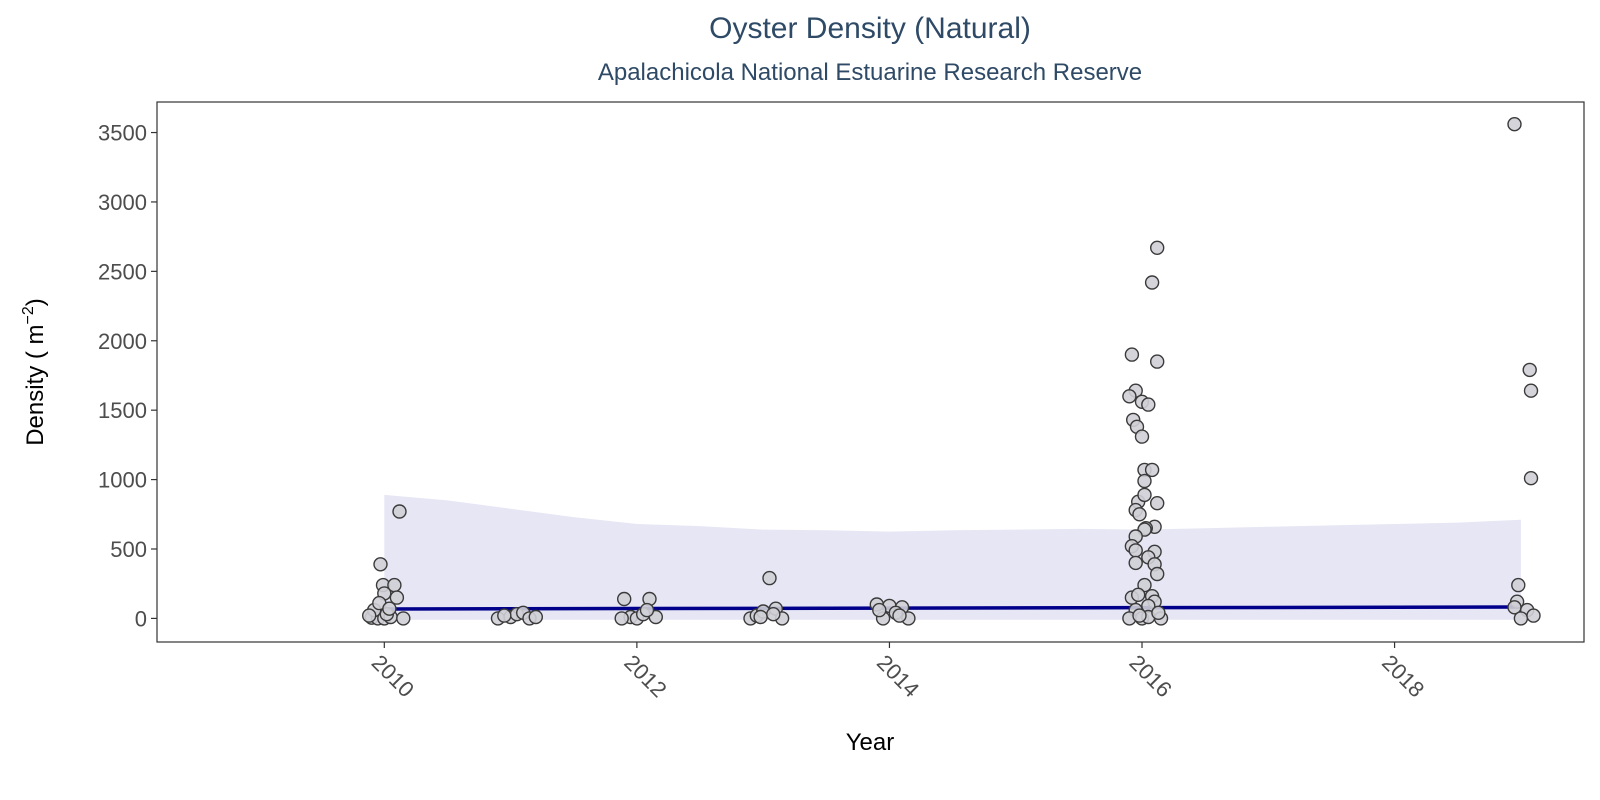 The image size is (1600, 800). What do you see at coordinates (1403, 676) in the screenshot?
I see `x-tick-label: 2018` at bounding box center [1403, 676].